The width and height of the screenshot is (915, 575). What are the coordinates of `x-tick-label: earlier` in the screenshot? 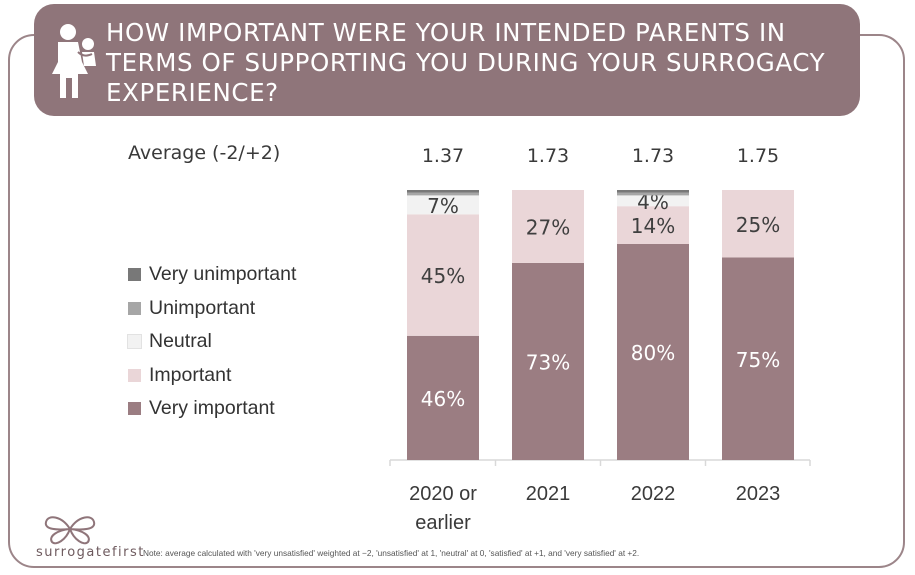 It's located at (443, 523).